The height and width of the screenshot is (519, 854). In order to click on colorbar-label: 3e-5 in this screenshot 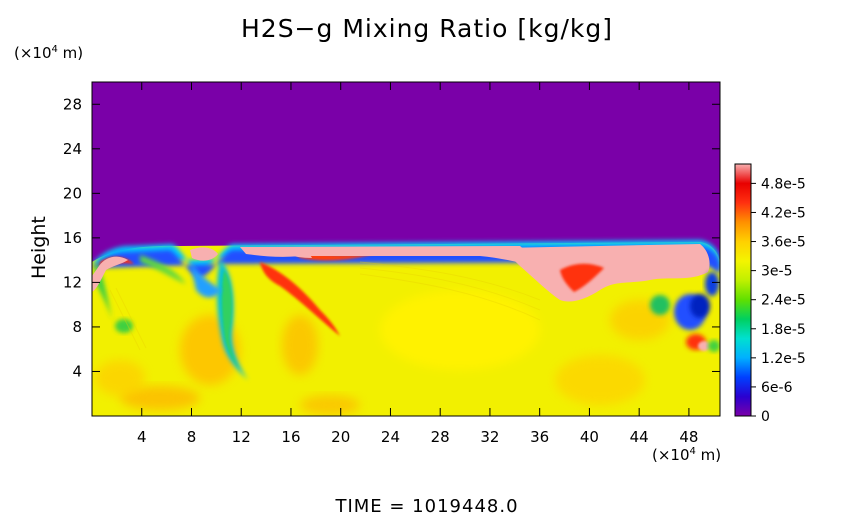, I will do `click(776, 272)`.